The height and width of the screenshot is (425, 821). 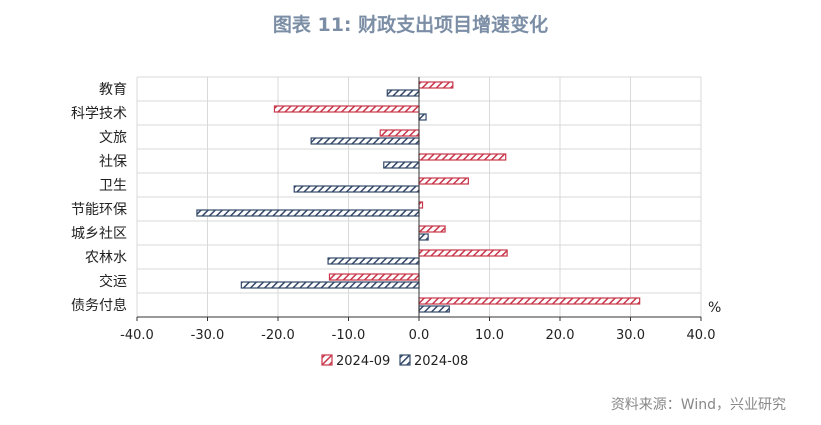 I want to click on category-label: 卫生, so click(x=113, y=186).